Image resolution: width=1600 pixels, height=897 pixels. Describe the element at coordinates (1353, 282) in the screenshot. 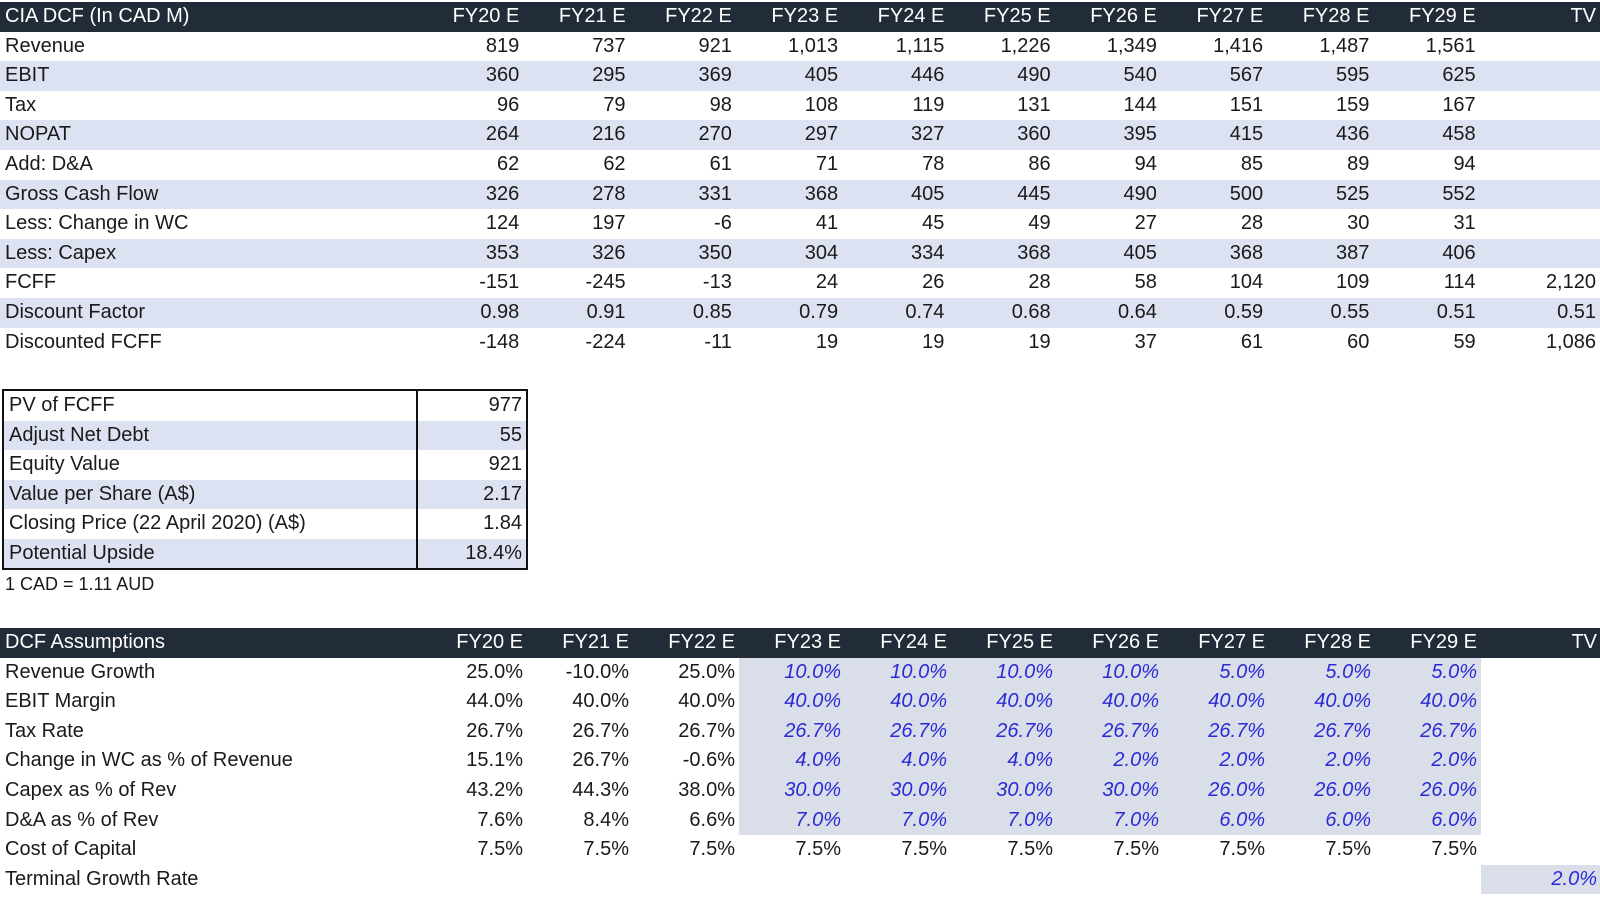

I see `dcf-cell: 109` at that location.